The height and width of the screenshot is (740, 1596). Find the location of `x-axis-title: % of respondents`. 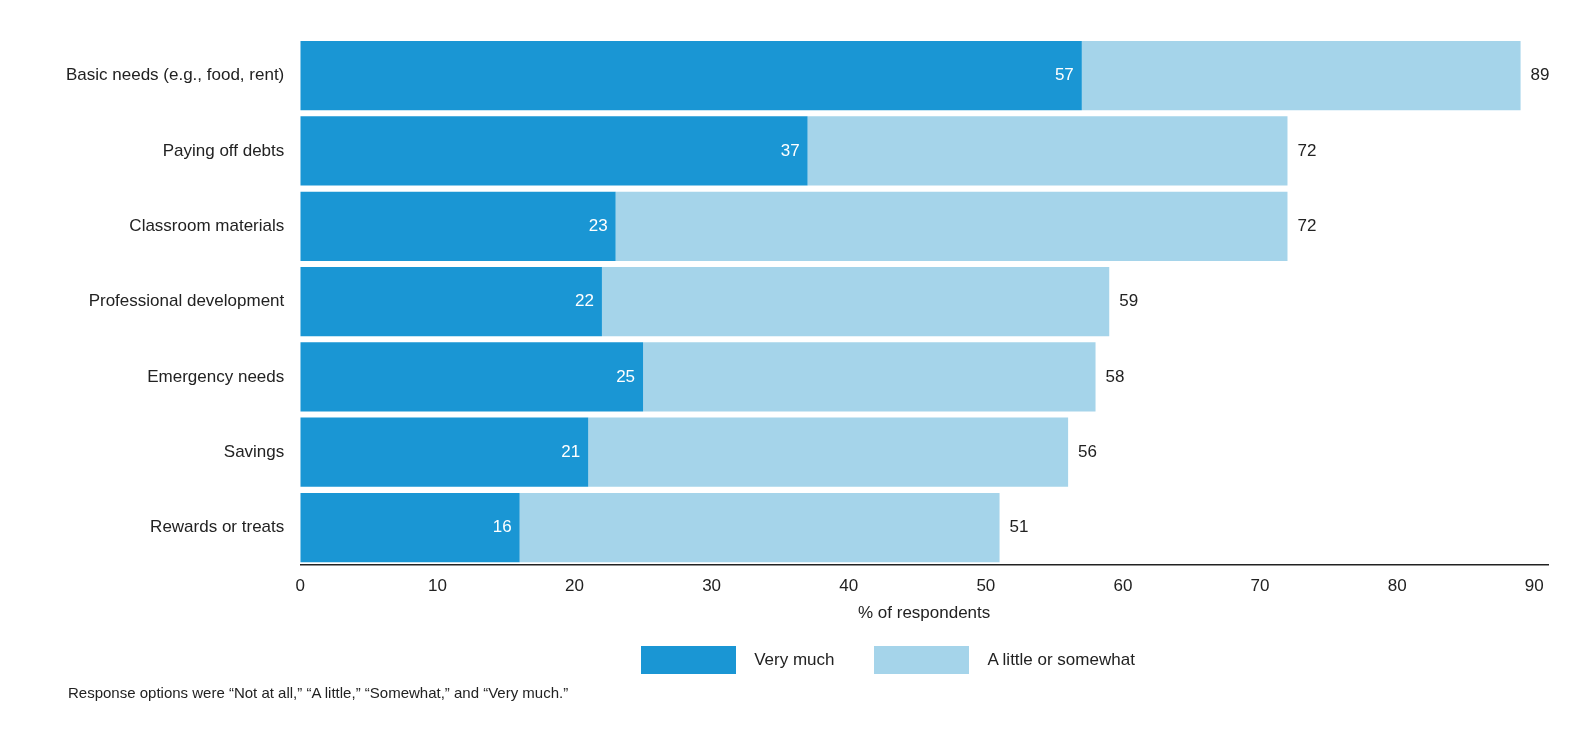

x-axis-title: % of respondents is located at coordinates (924, 613).